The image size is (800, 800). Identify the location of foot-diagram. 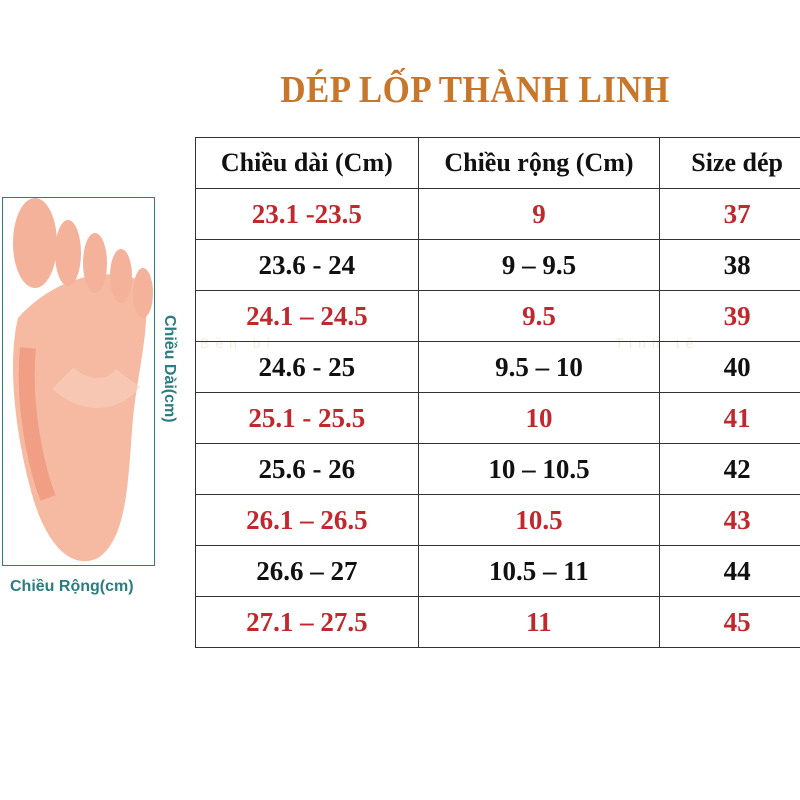
(78, 381).